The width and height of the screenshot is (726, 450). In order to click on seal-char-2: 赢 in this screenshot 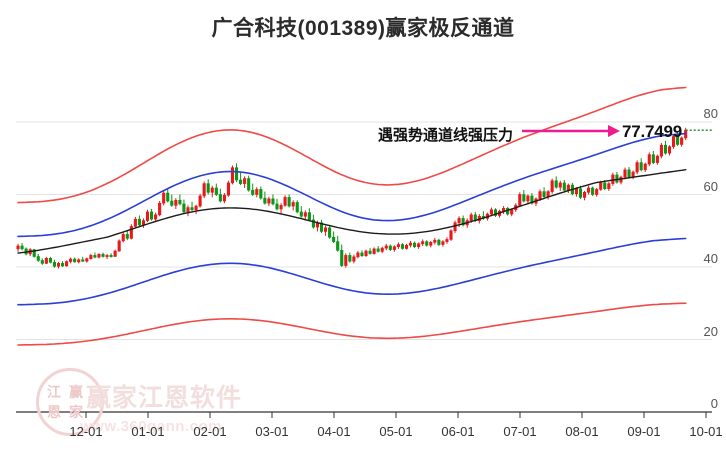, I will do `click(76, 392)`.